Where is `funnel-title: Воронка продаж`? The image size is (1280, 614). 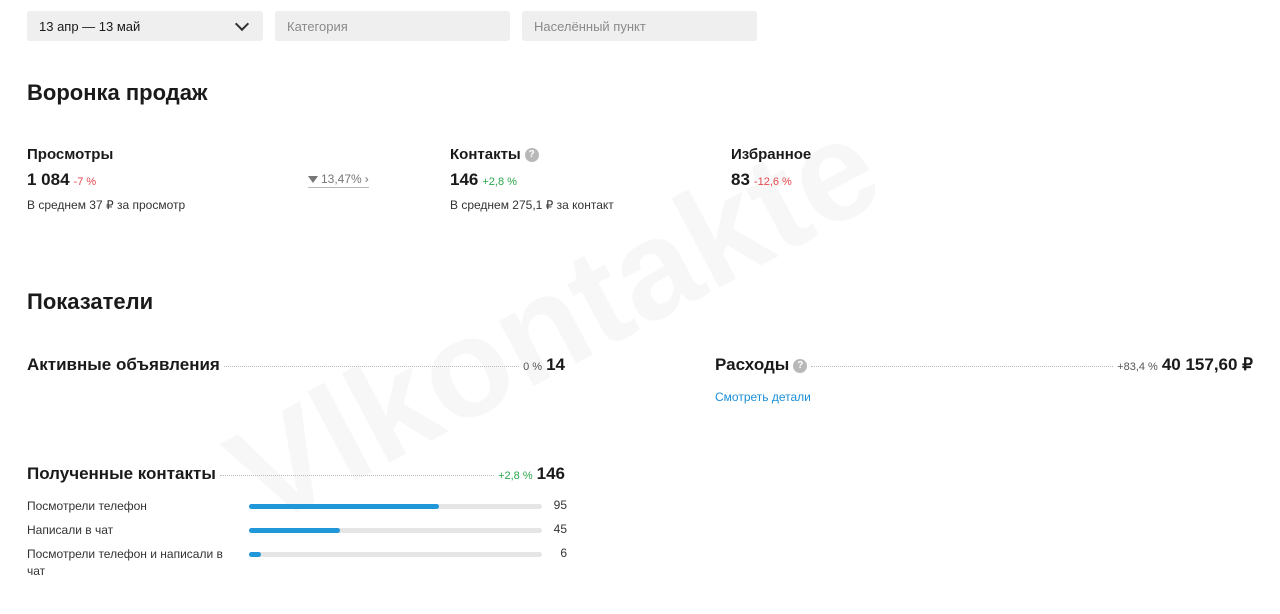
funnel-title: Воронка продаж is located at coordinates (117, 92).